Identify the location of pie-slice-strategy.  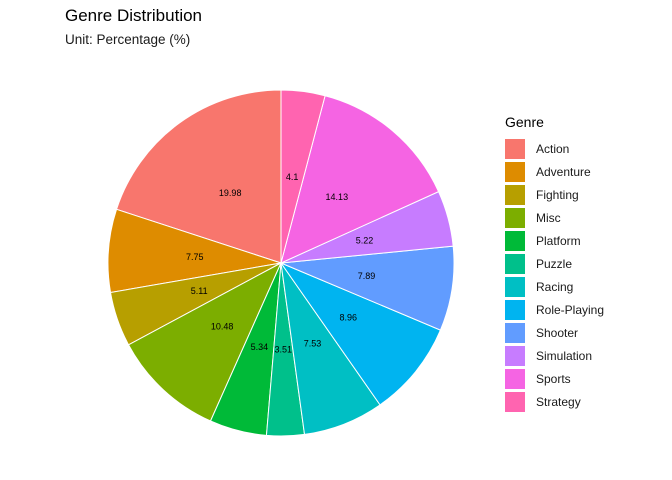
(303, 176).